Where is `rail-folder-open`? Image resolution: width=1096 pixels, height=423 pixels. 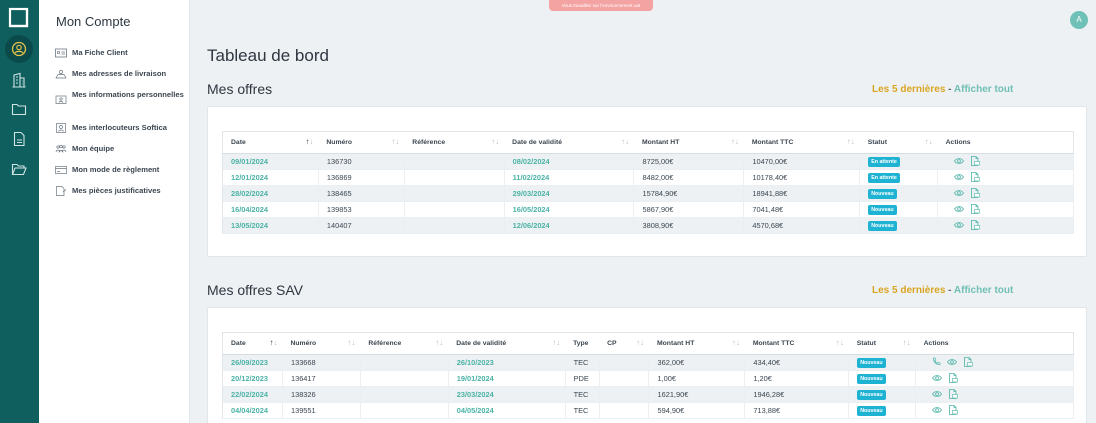 rail-folder-open is located at coordinates (19, 169).